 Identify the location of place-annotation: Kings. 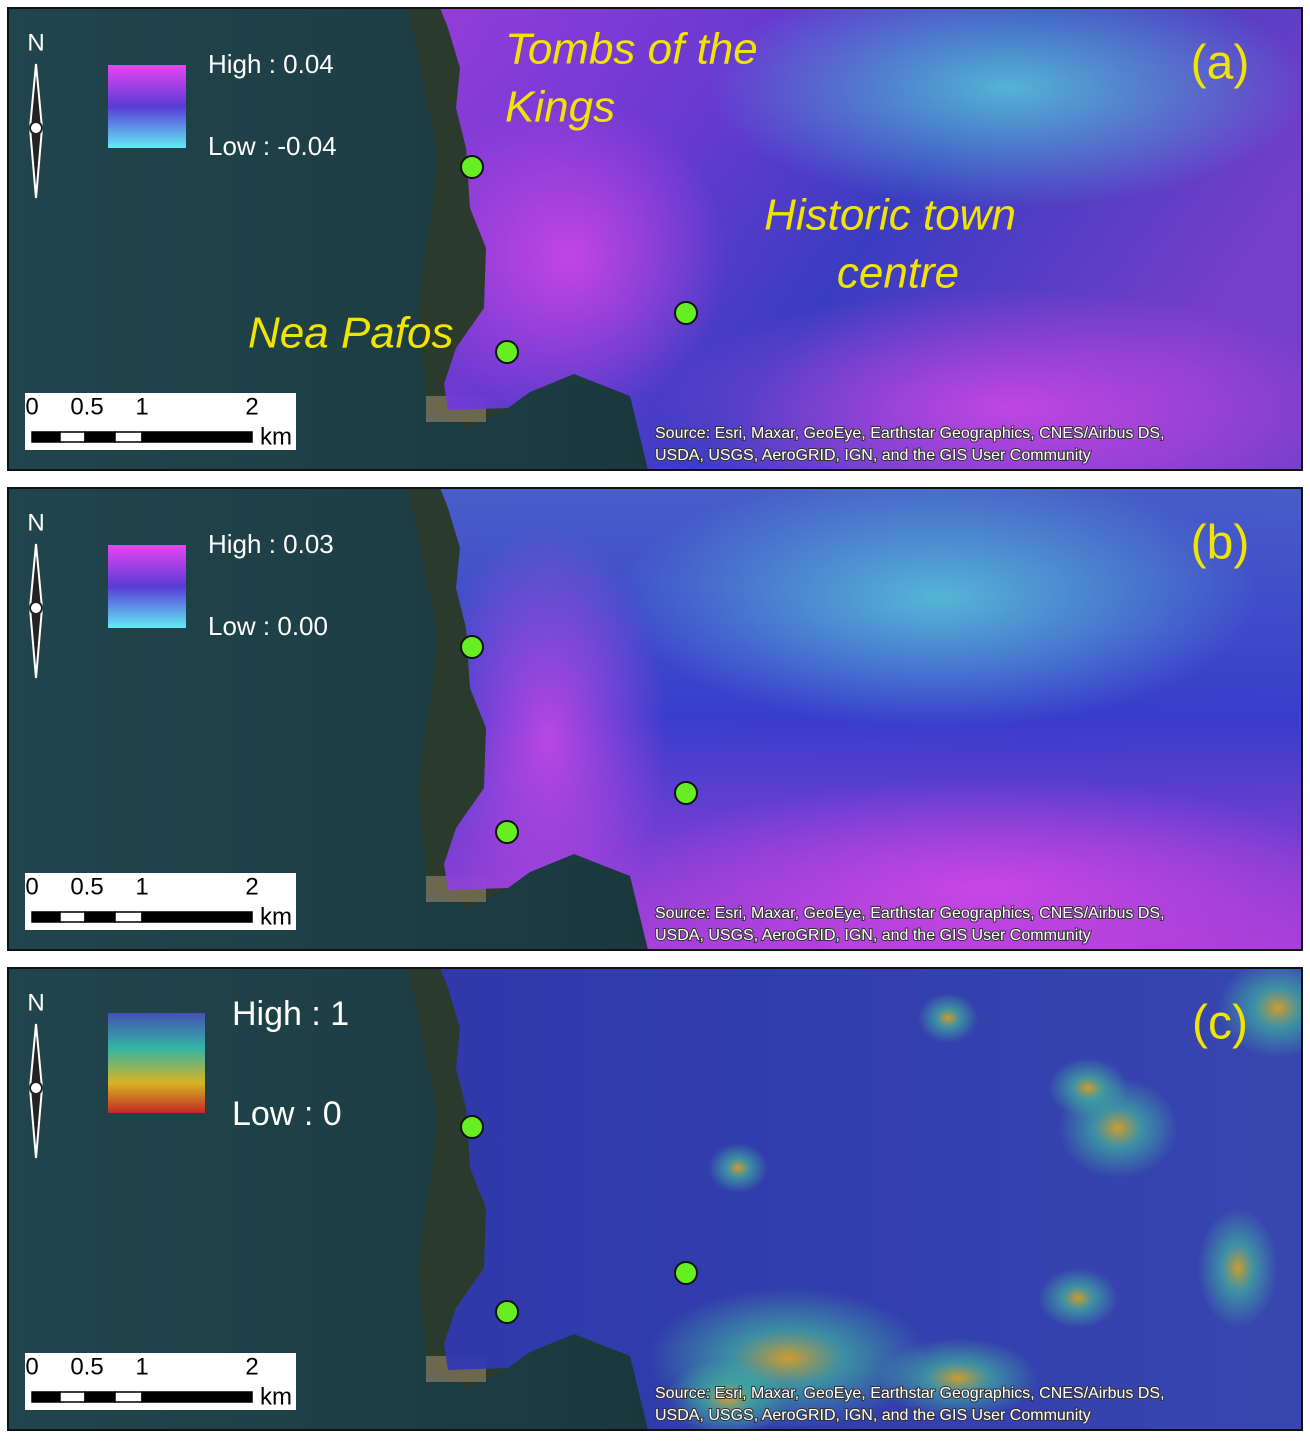
(560, 107).